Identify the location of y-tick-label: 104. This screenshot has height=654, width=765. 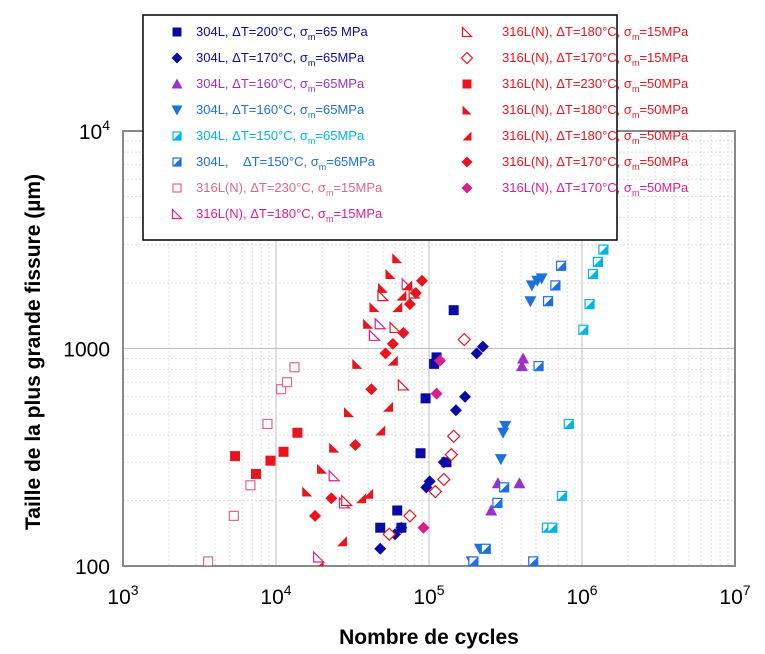
(94, 130).